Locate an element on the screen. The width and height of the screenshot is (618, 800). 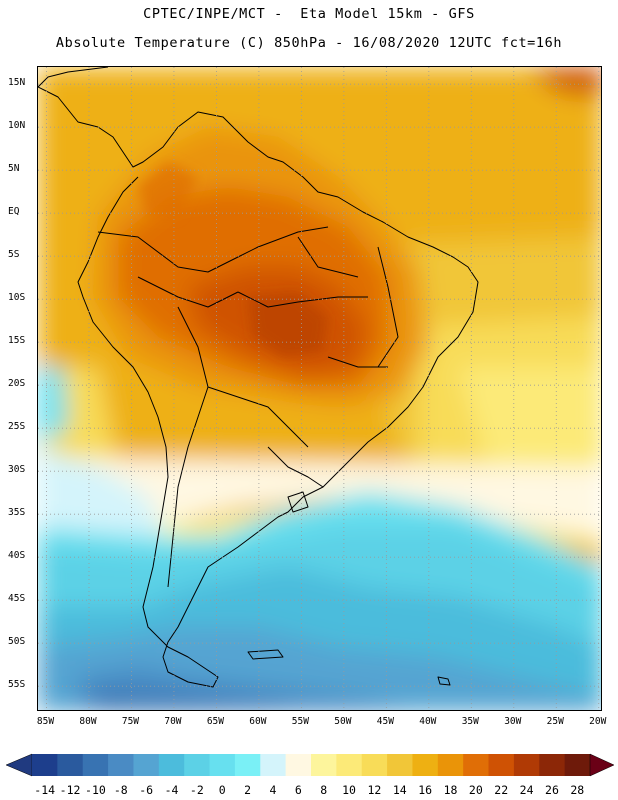
colorbar-label: 26 is located at coordinates (552, 790).